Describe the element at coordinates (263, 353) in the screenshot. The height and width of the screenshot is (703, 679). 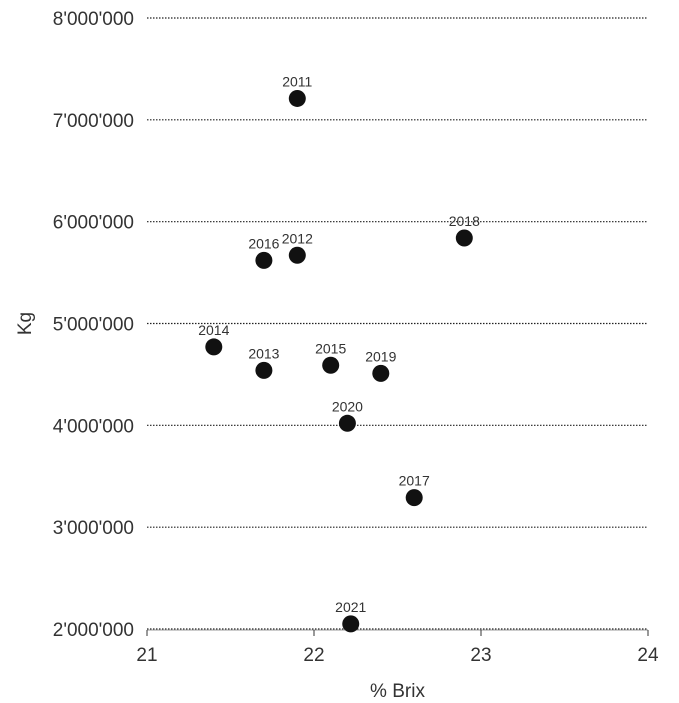
I see `data-point-label: 2013` at that location.